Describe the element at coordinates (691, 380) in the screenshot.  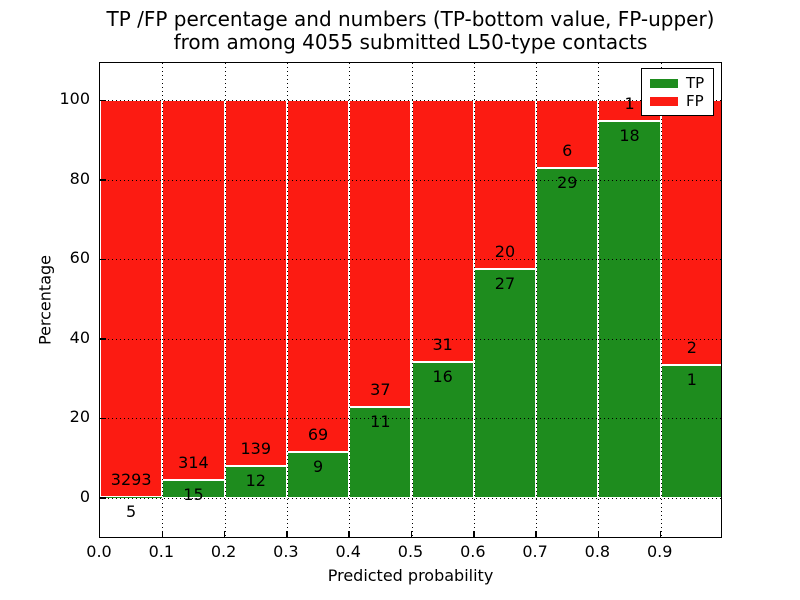
I see `tp-count-label: 1` at that location.